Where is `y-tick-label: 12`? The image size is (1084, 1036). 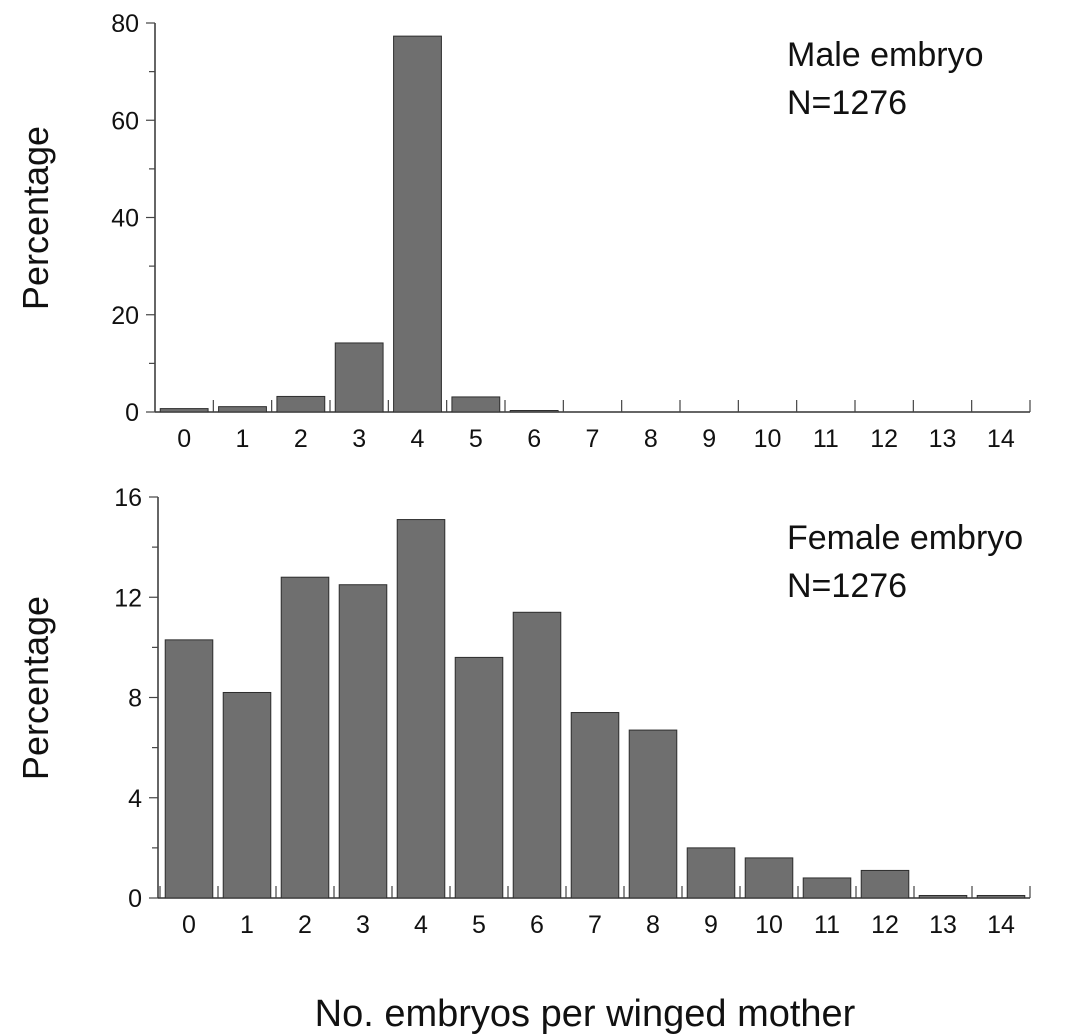 y-tick-label: 12 is located at coordinates (128, 598).